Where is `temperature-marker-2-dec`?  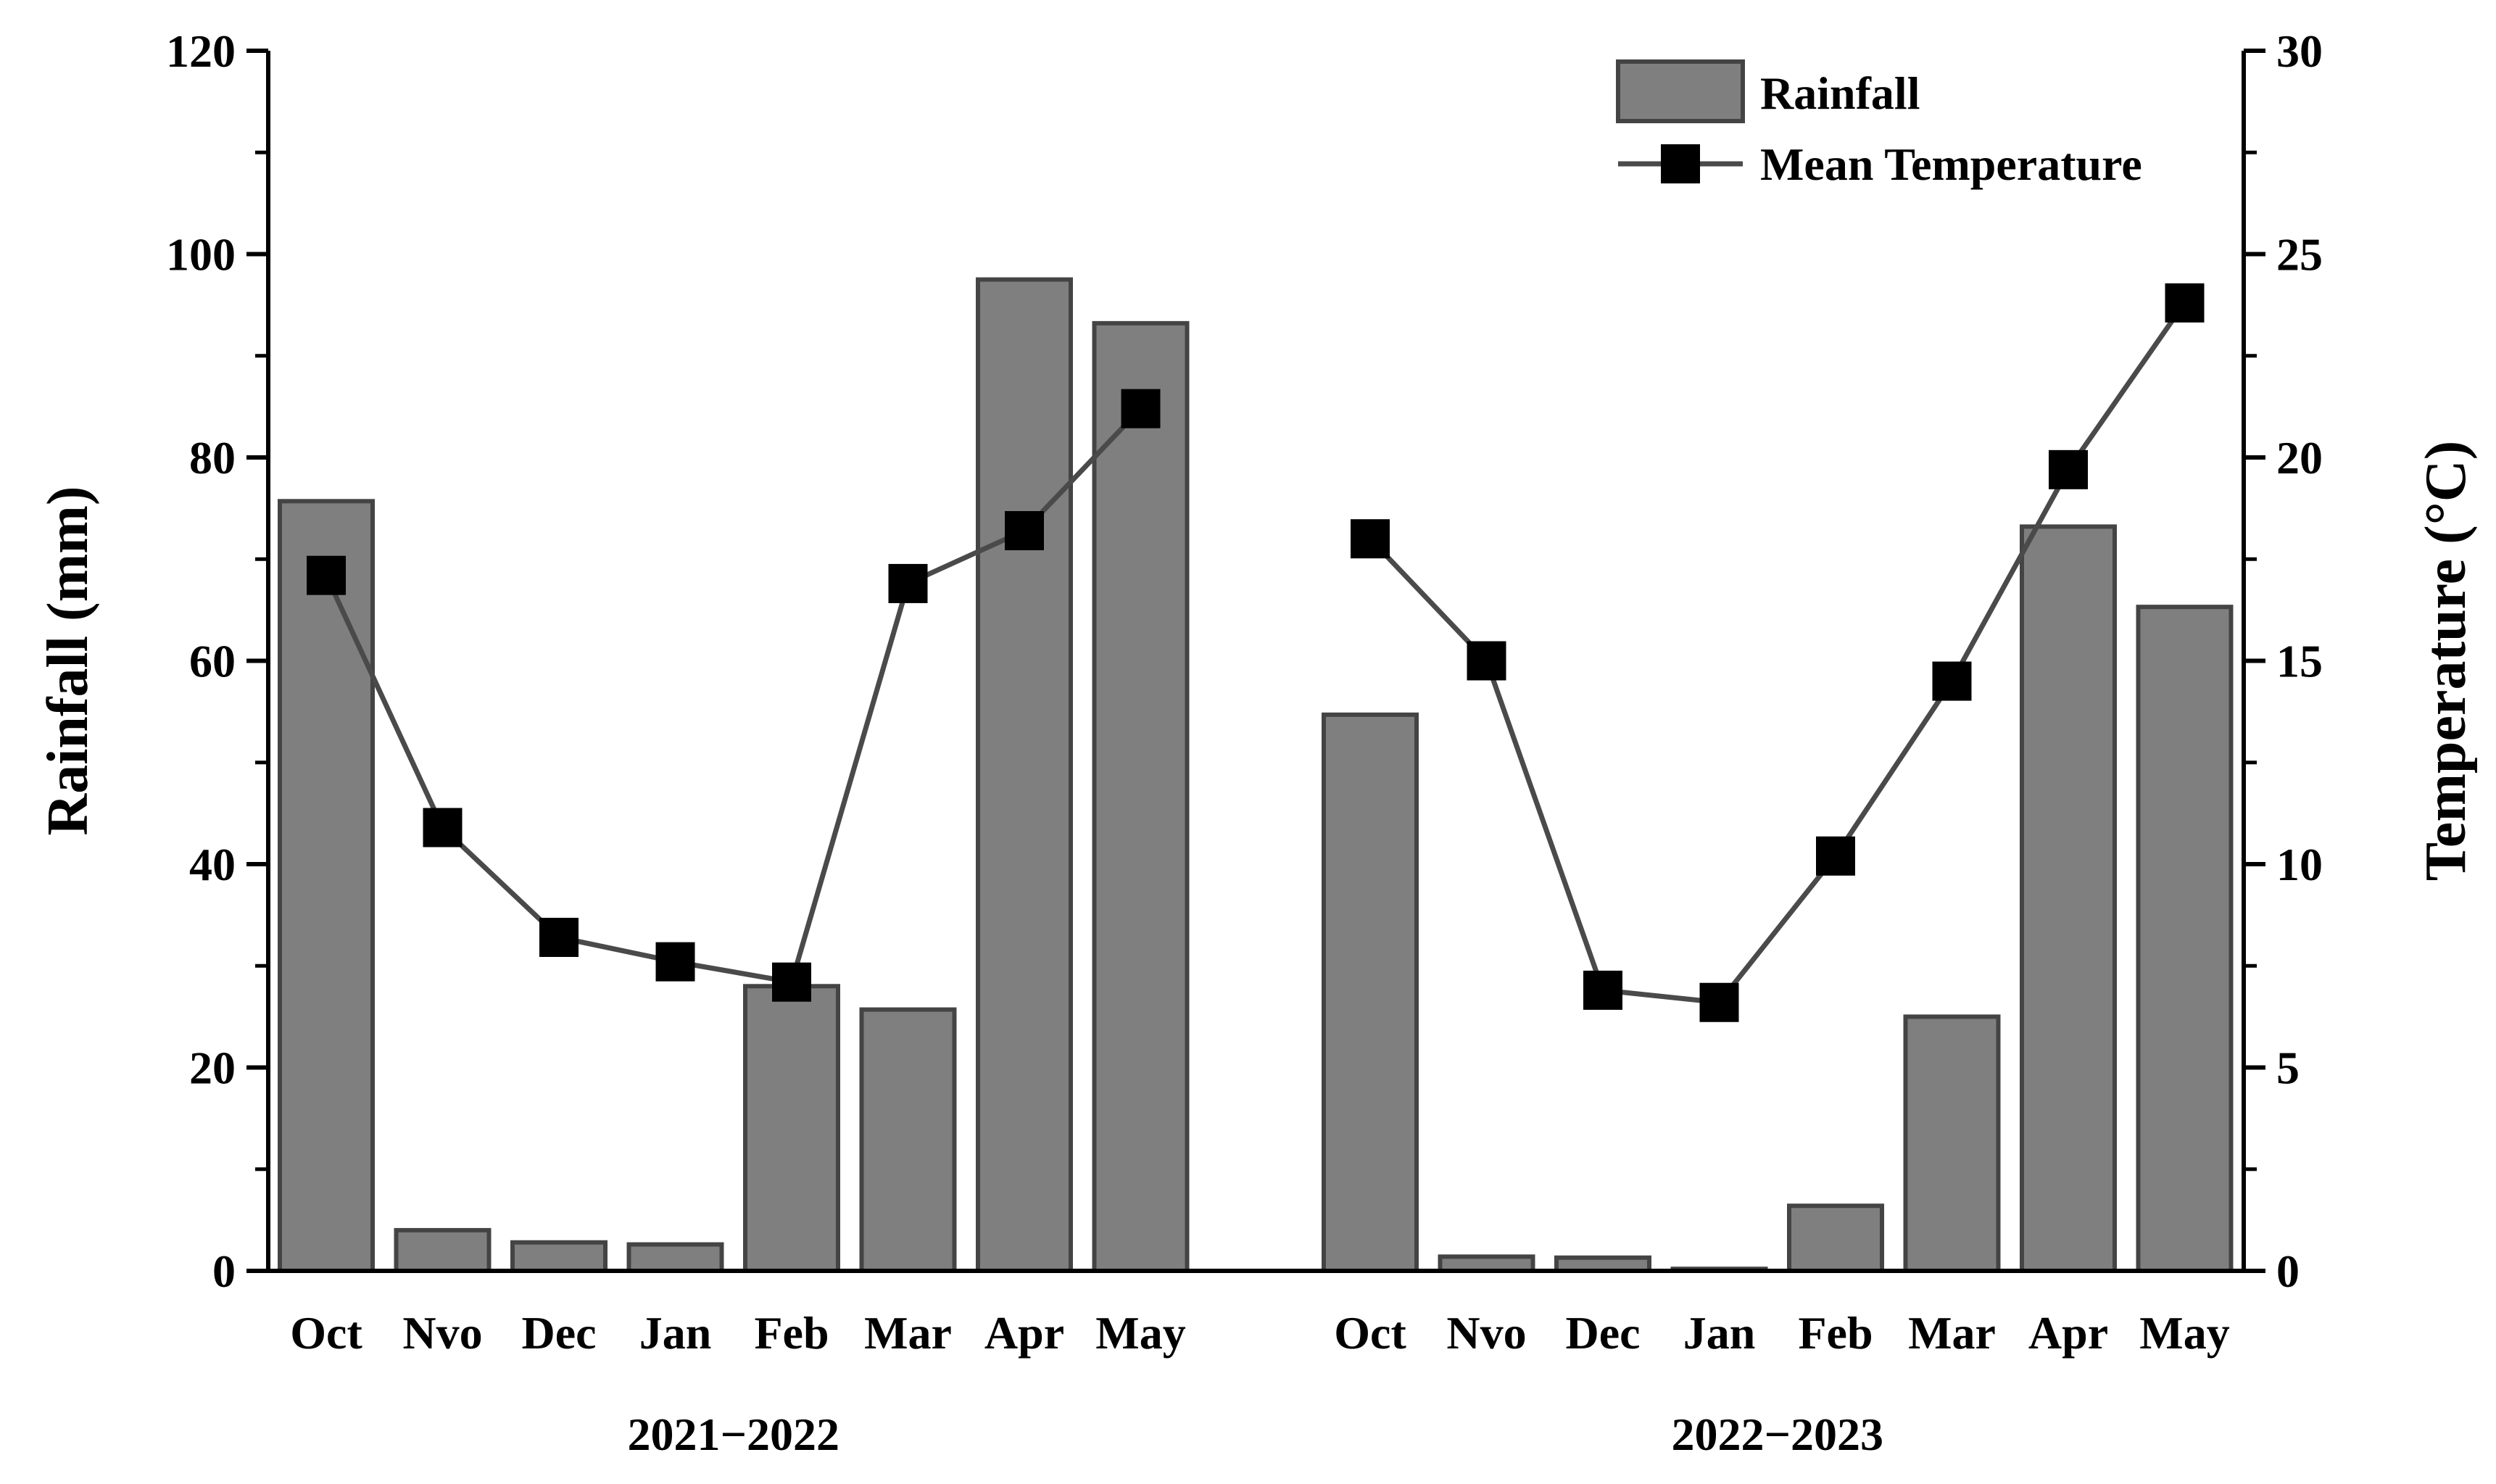 temperature-marker-2-dec is located at coordinates (1602, 990).